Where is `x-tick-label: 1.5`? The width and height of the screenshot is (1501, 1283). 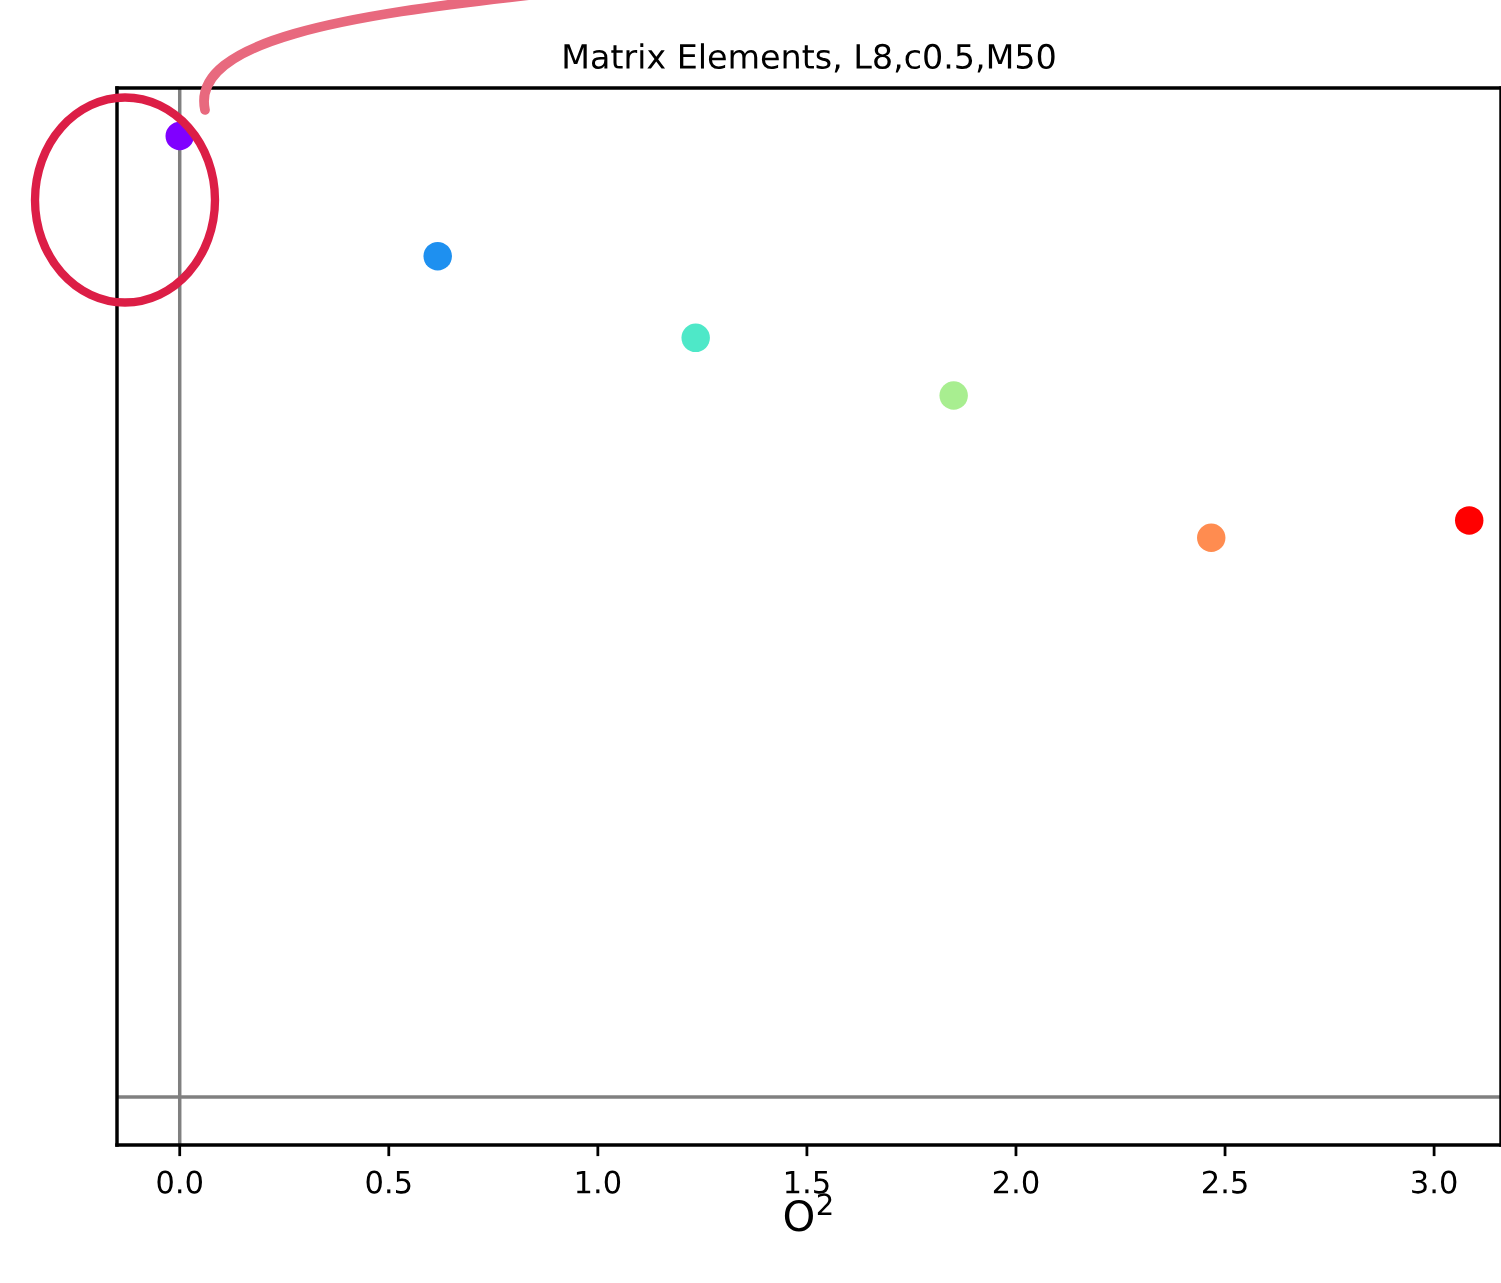
x-tick-label: 1.5 is located at coordinates (807, 1182).